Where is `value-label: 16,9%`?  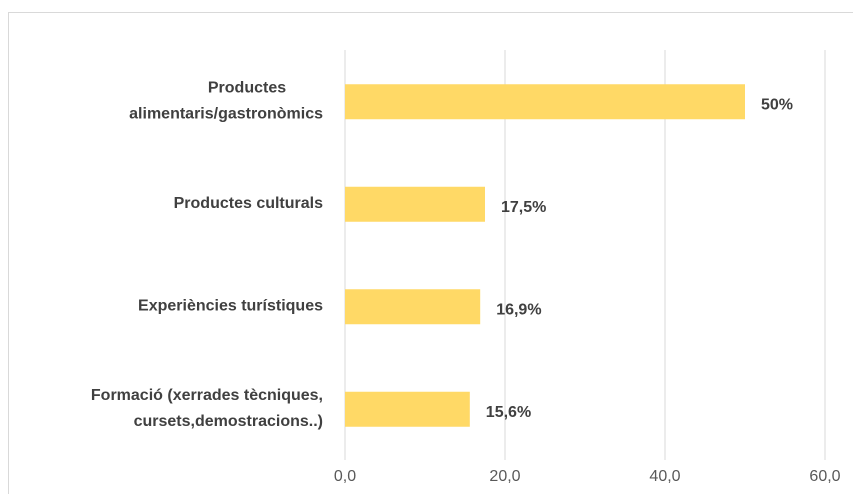
value-label: 16,9% is located at coordinates (518, 309).